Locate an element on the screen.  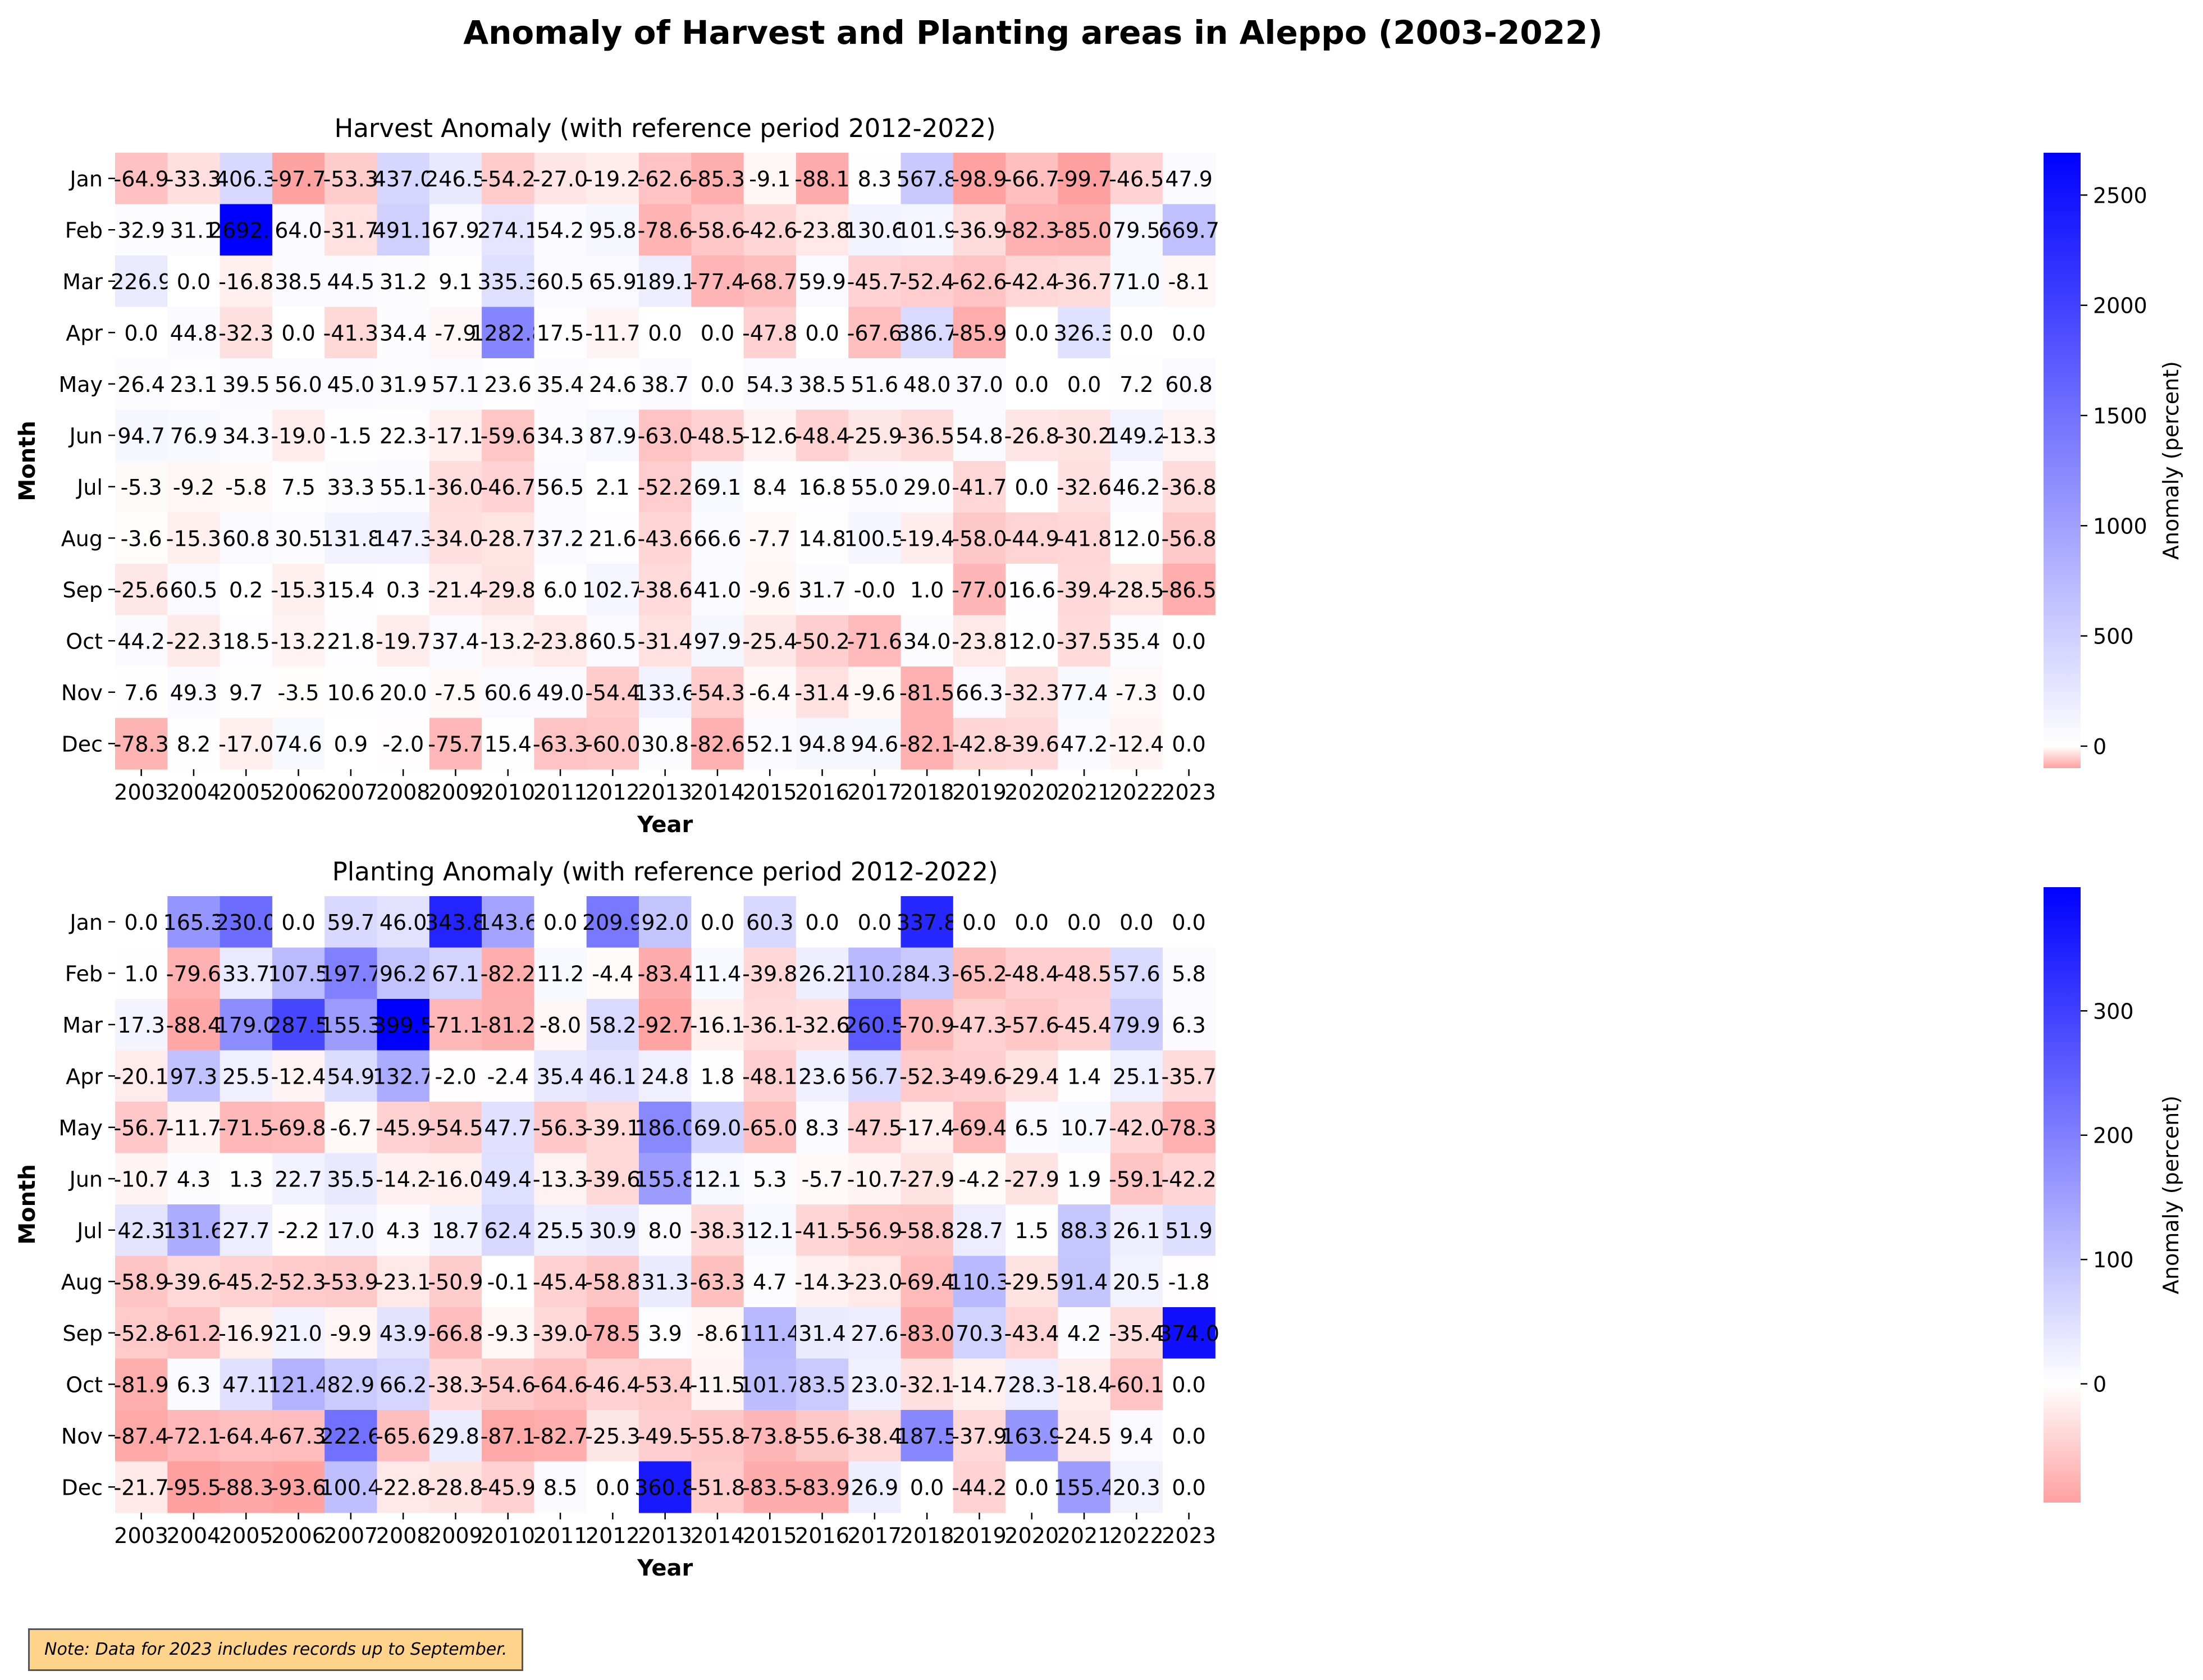
cell-value-label: 87.9 is located at coordinates (613, 435).